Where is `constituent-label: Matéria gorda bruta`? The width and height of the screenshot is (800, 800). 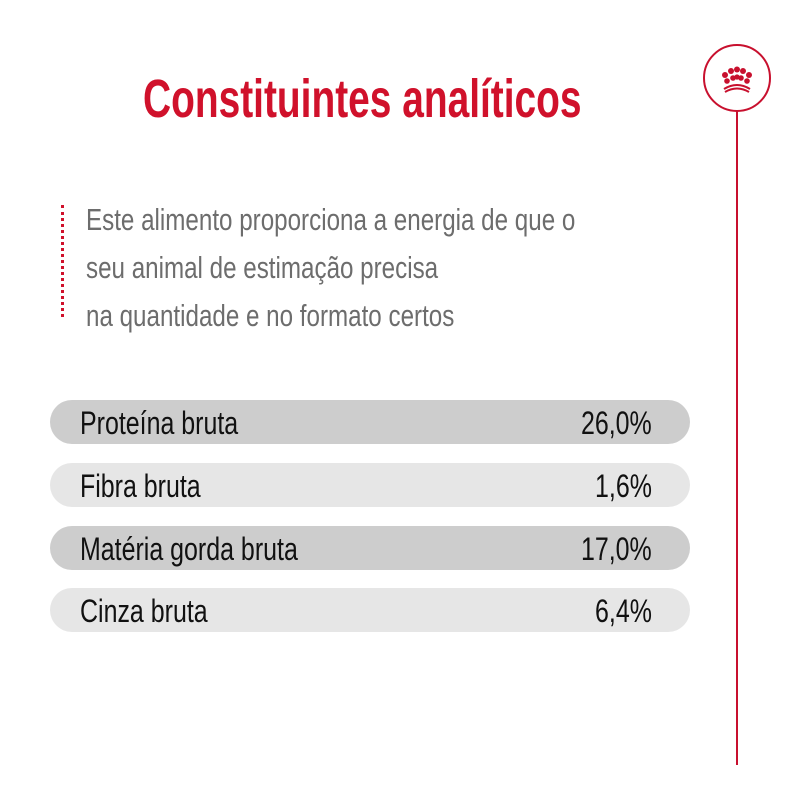
constituent-label: Matéria gorda bruta is located at coordinates (189, 549).